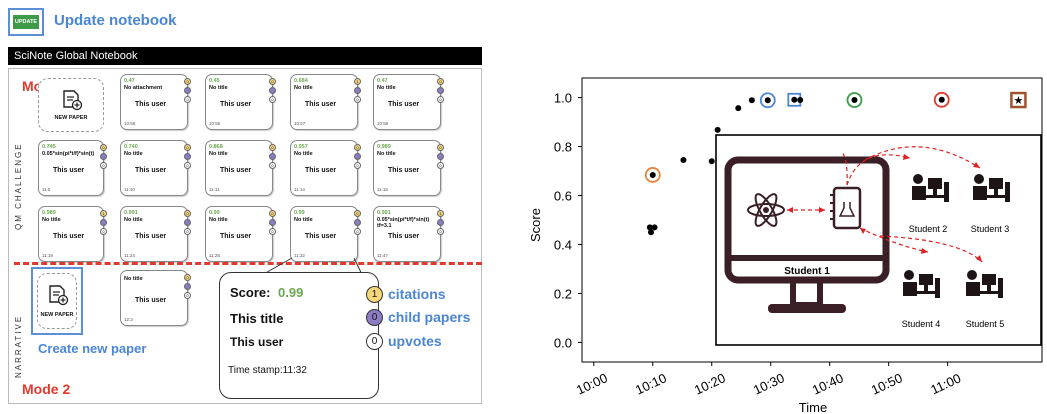 The width and height of the screenshot is (1047, 414). What do you see at coordinates (57, 315) in the screenshot?
I see `new-paper-label: NEW PAPER` at bounding box center [57, 315].